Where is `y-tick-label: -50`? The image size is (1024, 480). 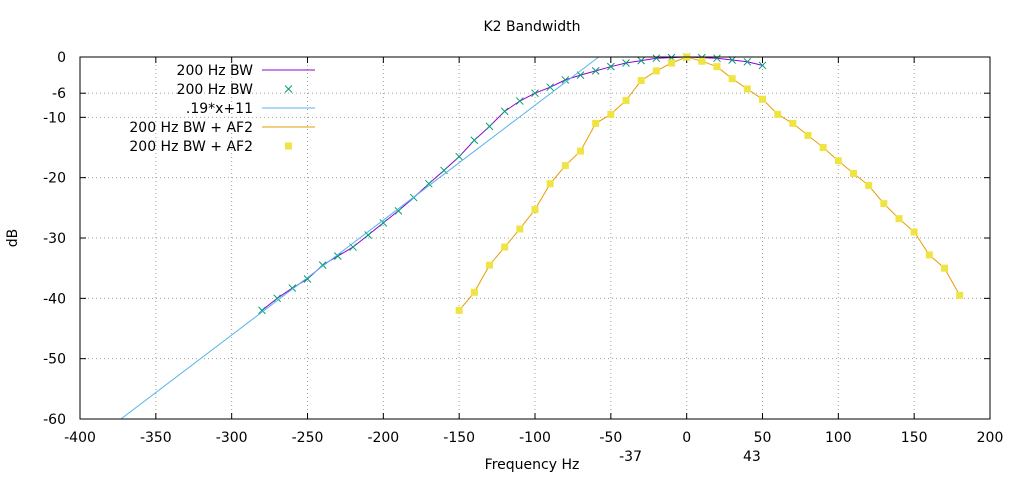 y-tick-label: -50 is located at coordinates (54, 360).